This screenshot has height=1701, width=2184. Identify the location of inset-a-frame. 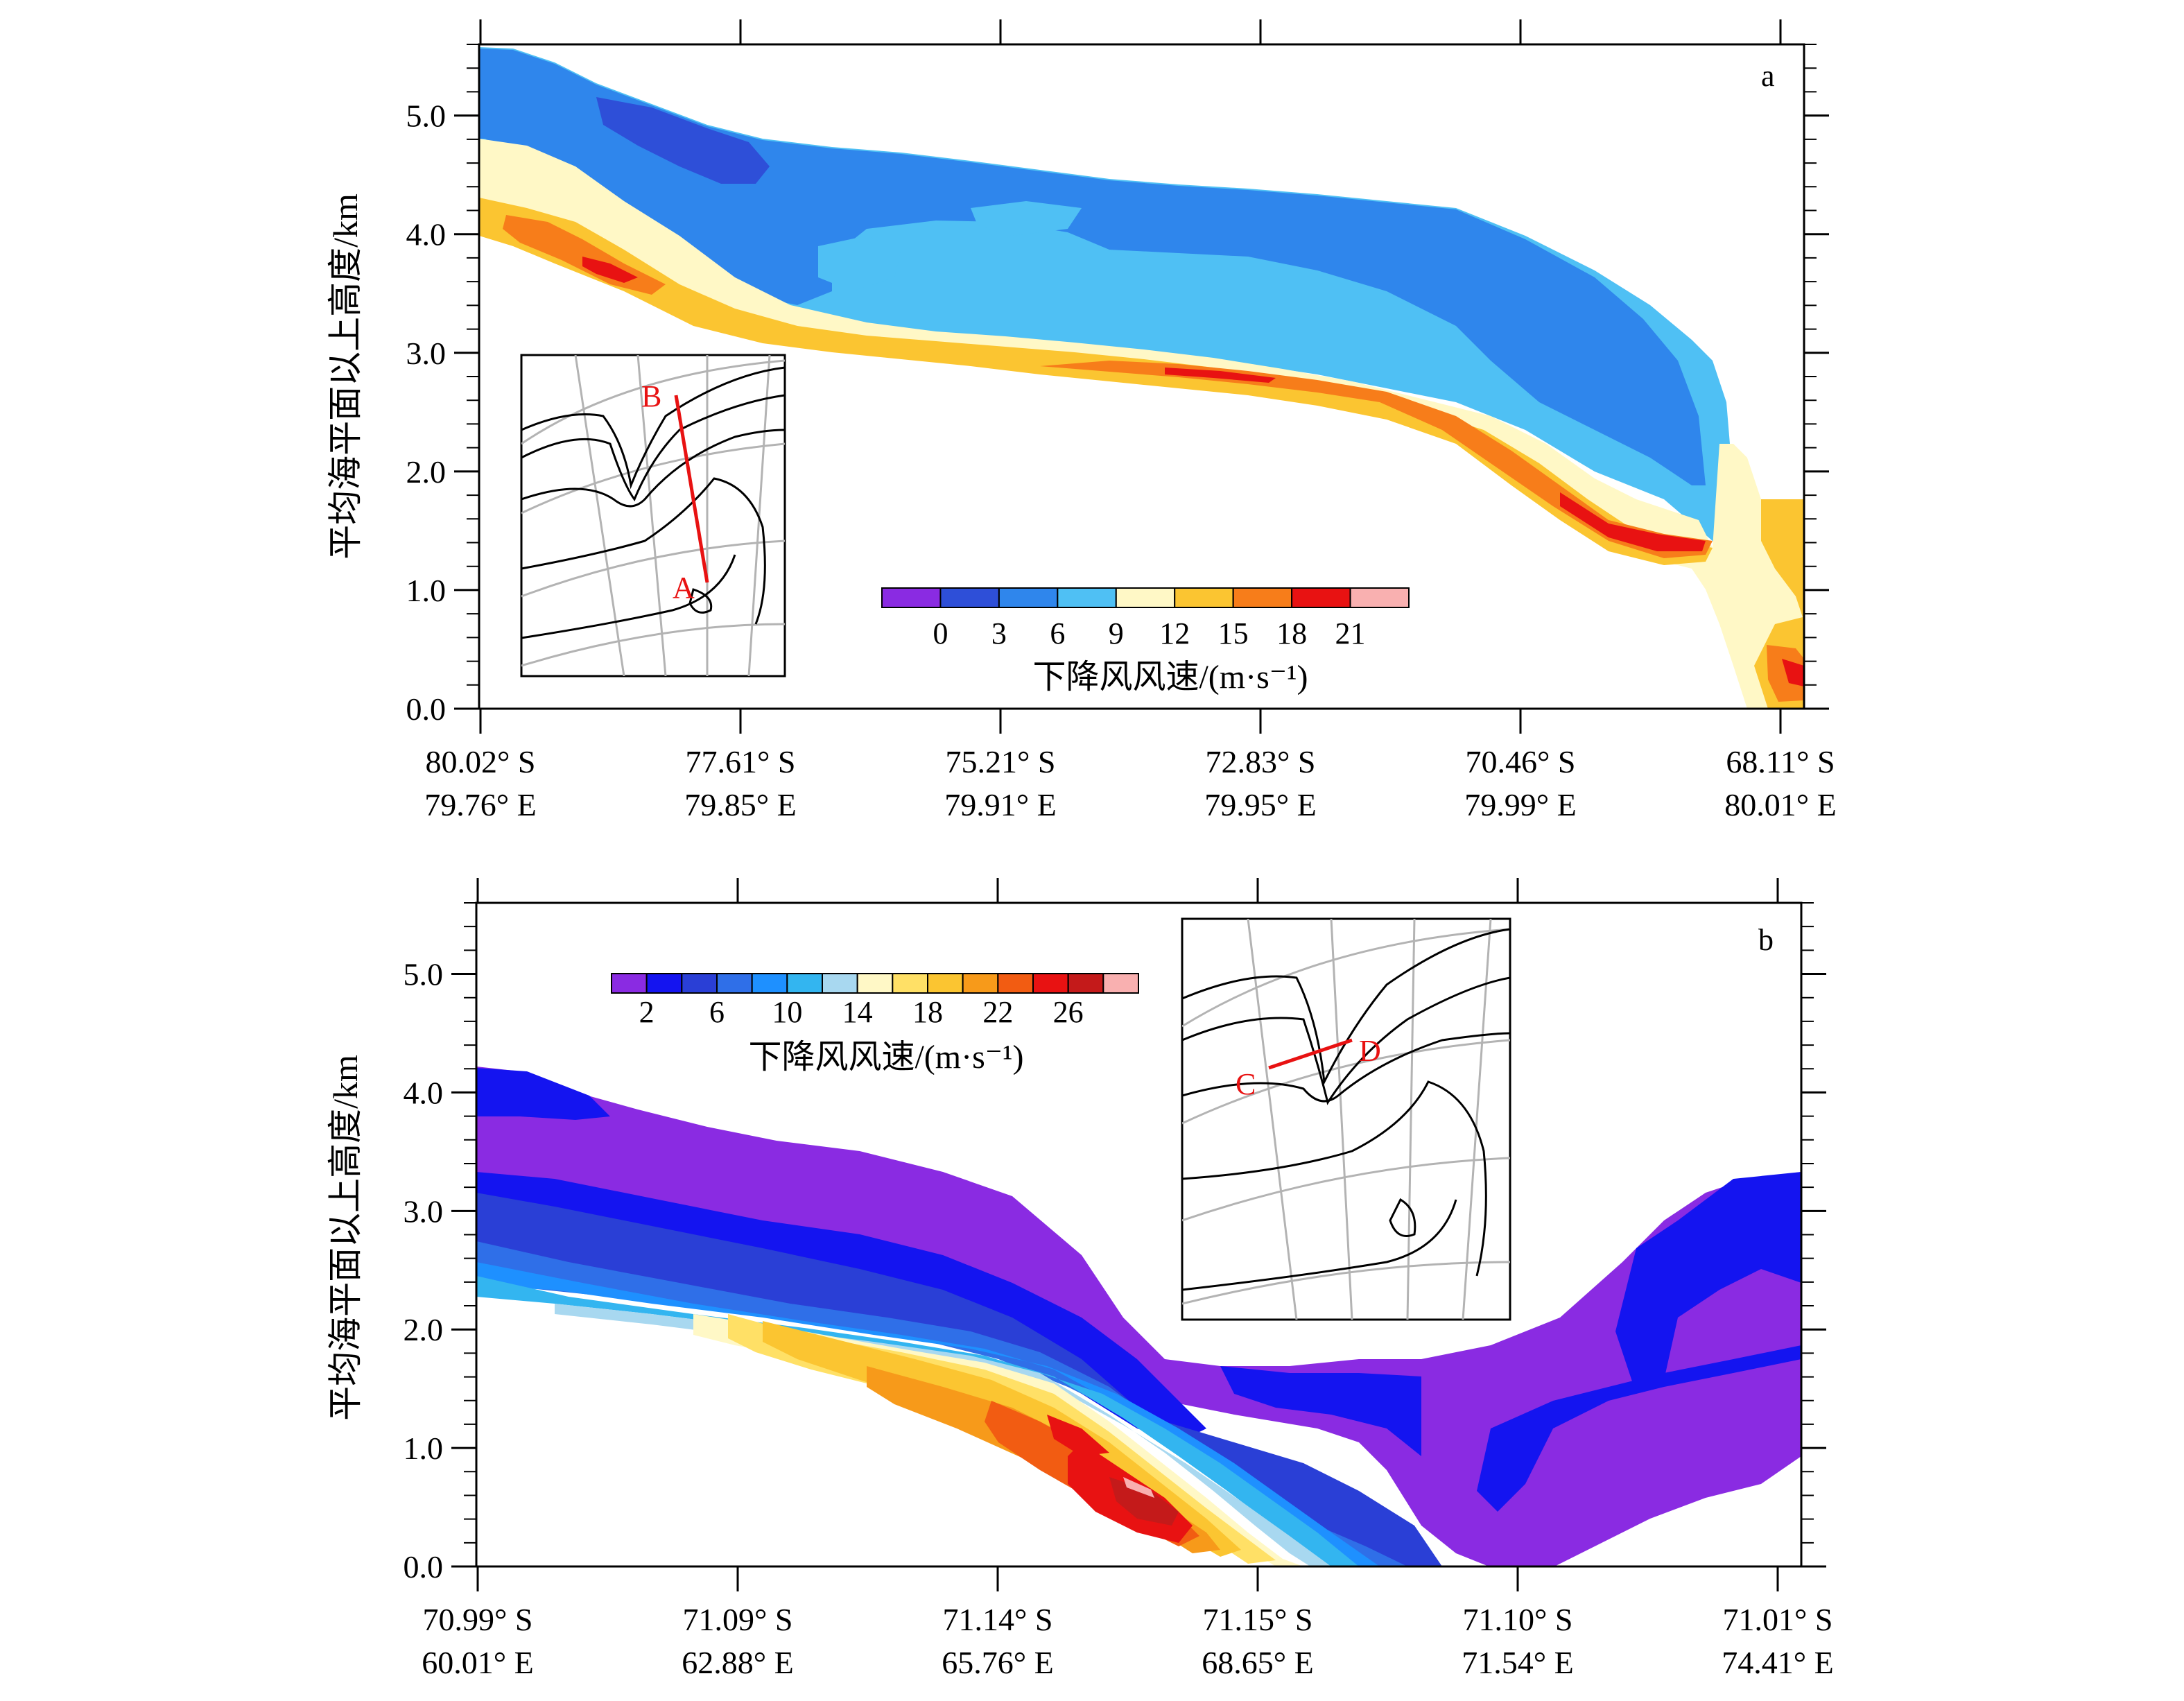
(653, 516).